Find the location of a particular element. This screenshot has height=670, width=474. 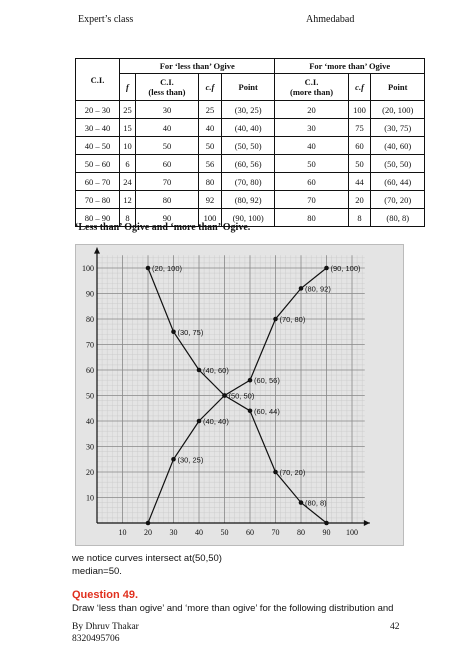

col-point-less: Point is located at coordinates (248, 87).